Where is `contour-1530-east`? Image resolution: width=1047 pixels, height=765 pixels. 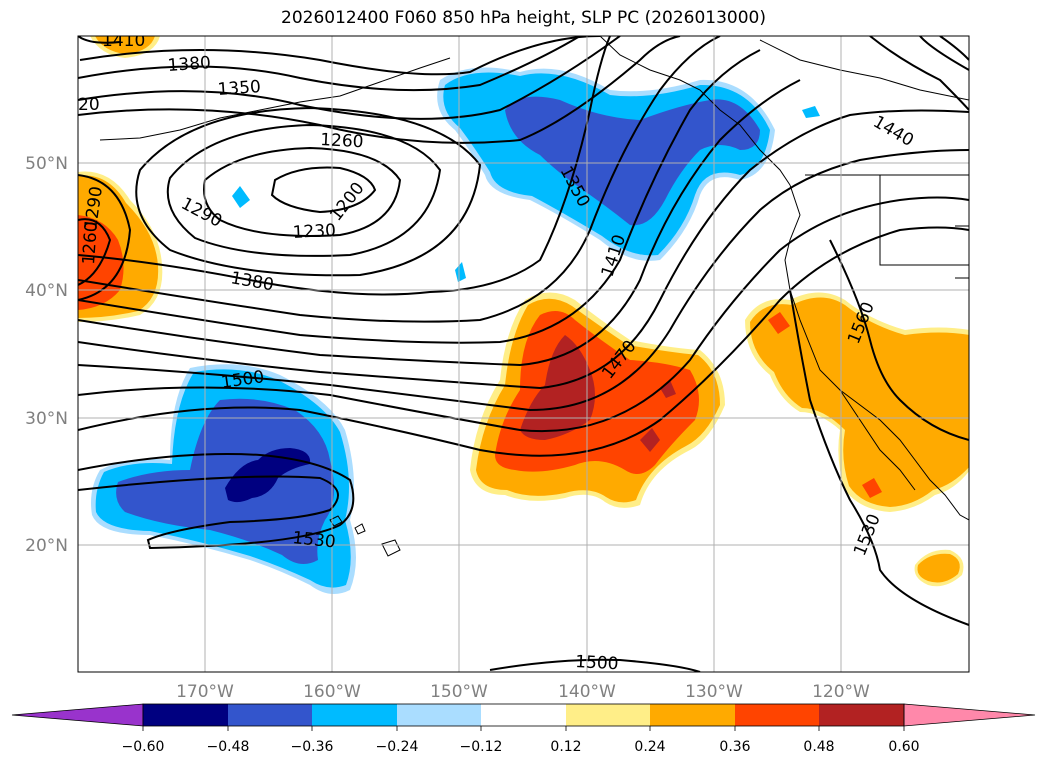
contour-1530-east is located at coordinates (879, 457).